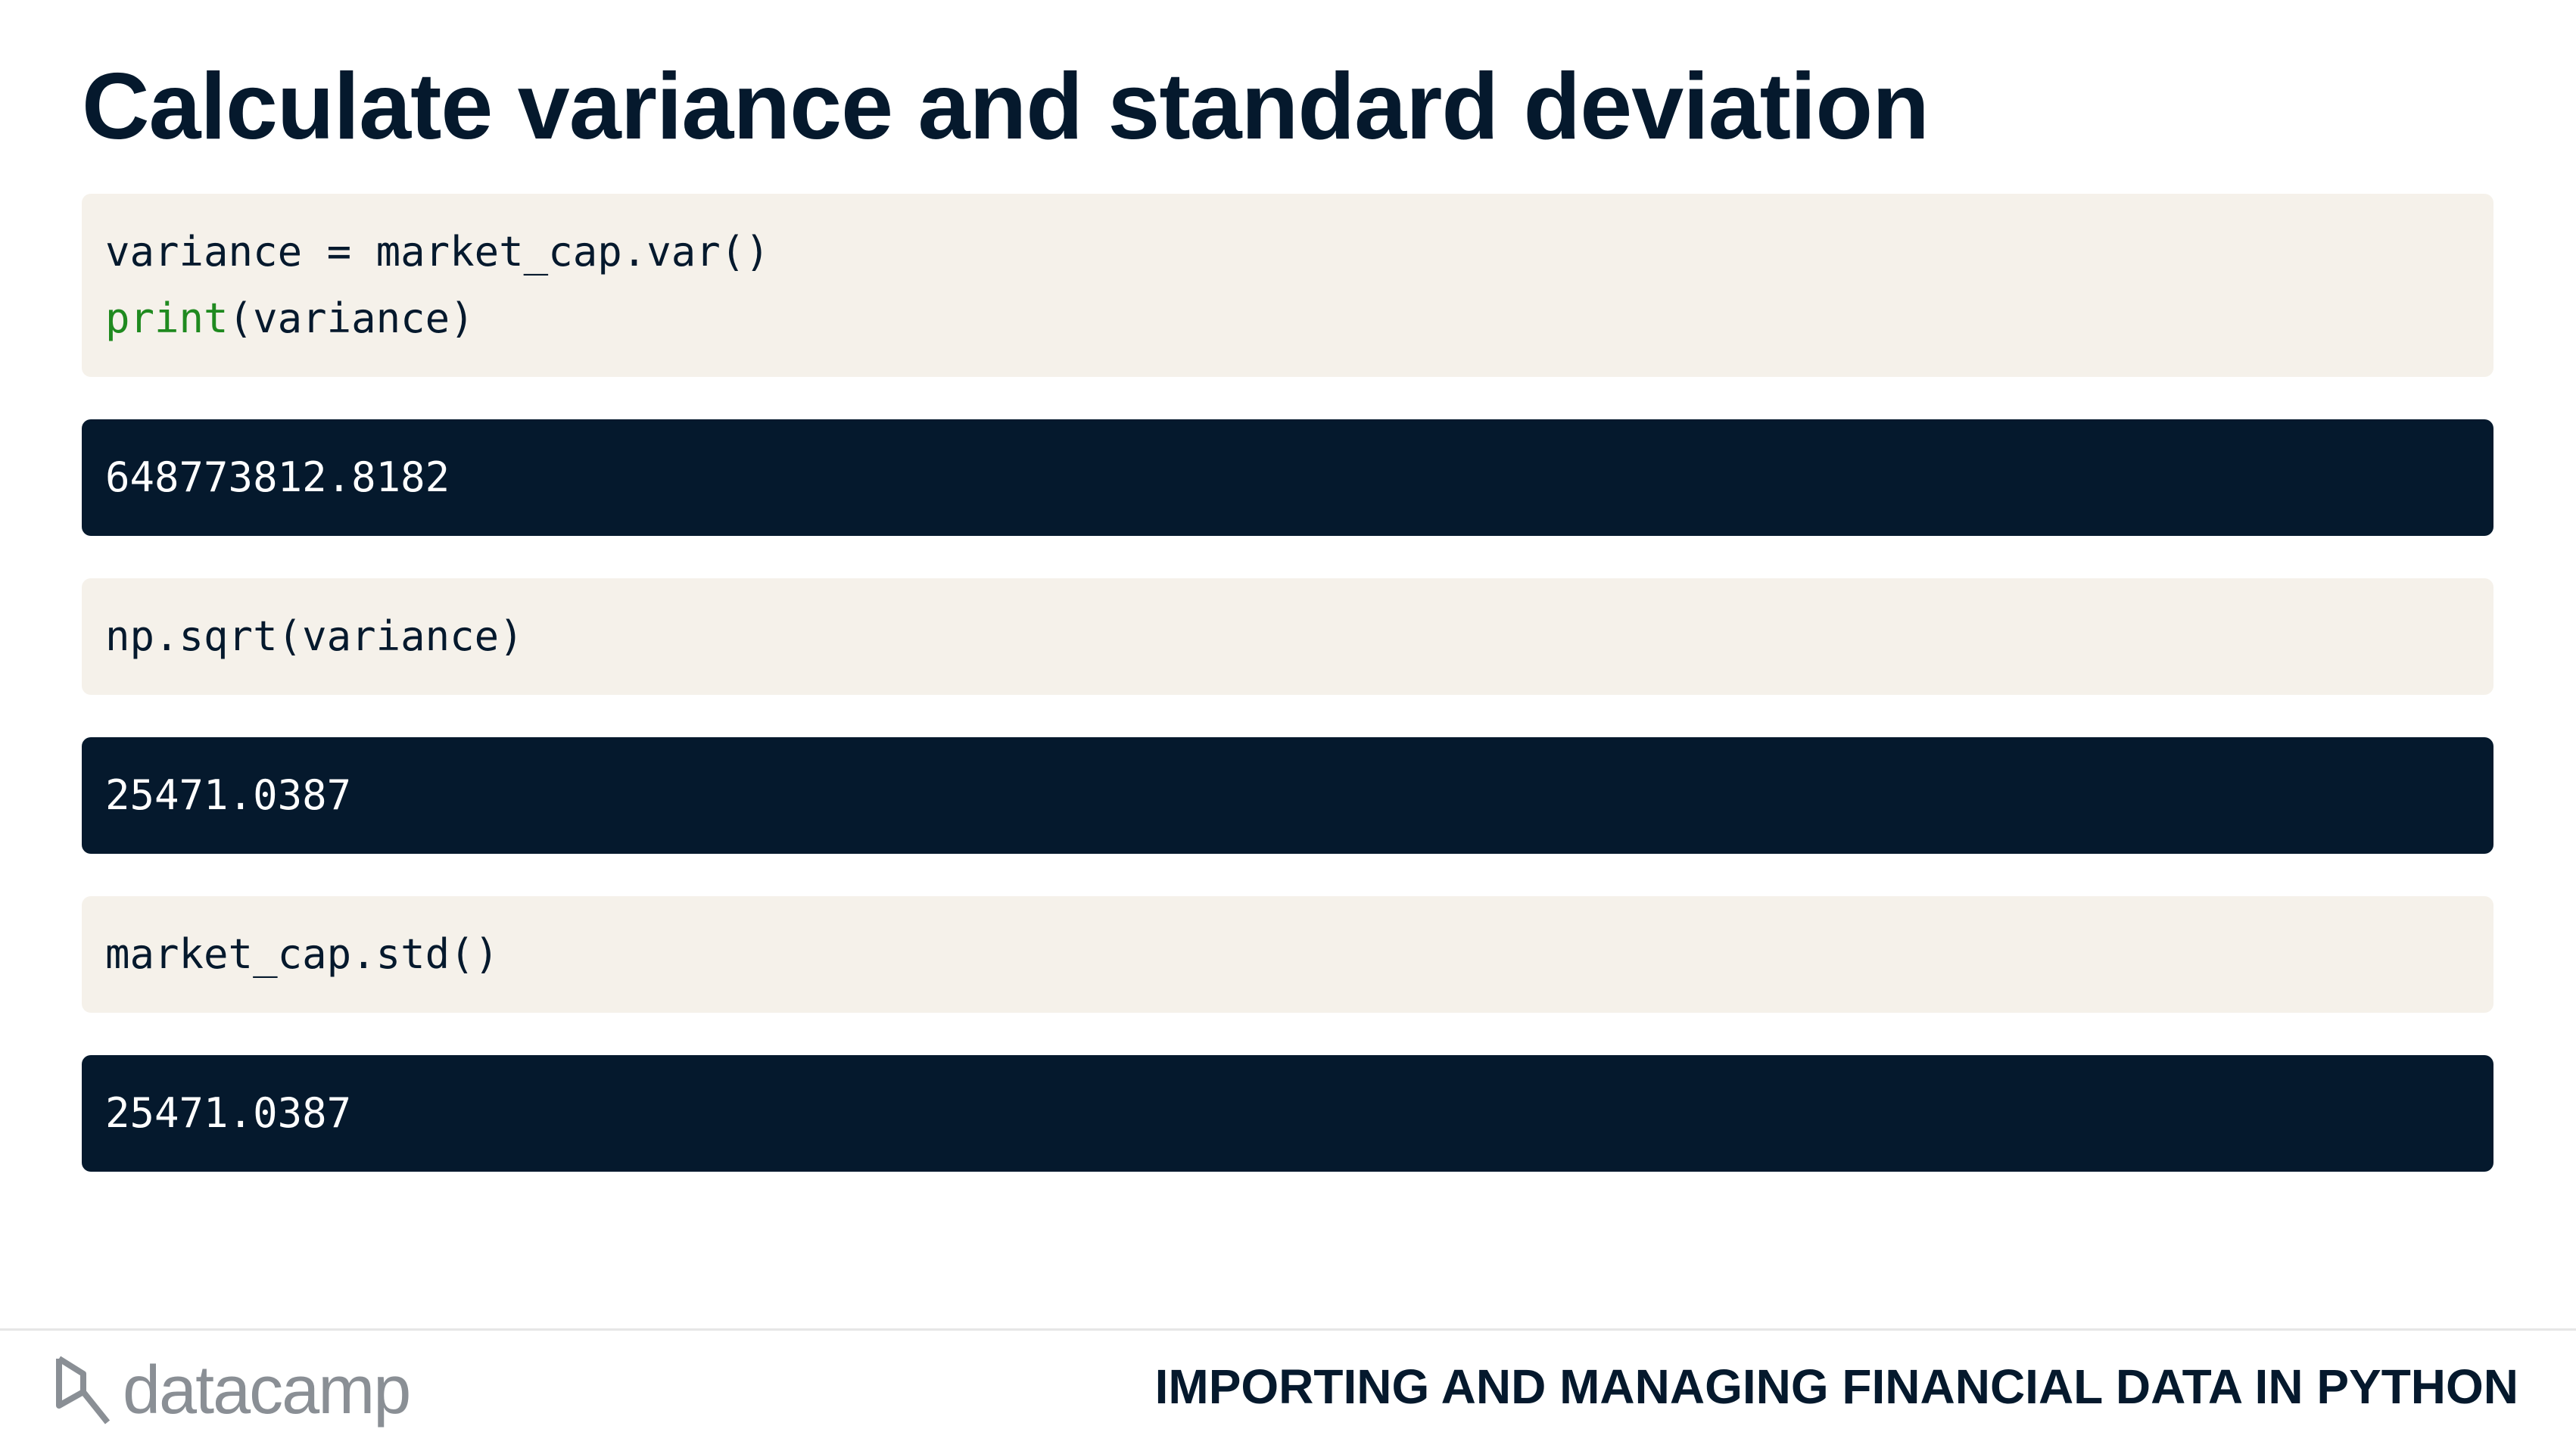 The image size is (2576, 1451). What do you see at coordinates (167, 318) in the screenshot?
I see `code-token: print` at bounding box center [167, 318].